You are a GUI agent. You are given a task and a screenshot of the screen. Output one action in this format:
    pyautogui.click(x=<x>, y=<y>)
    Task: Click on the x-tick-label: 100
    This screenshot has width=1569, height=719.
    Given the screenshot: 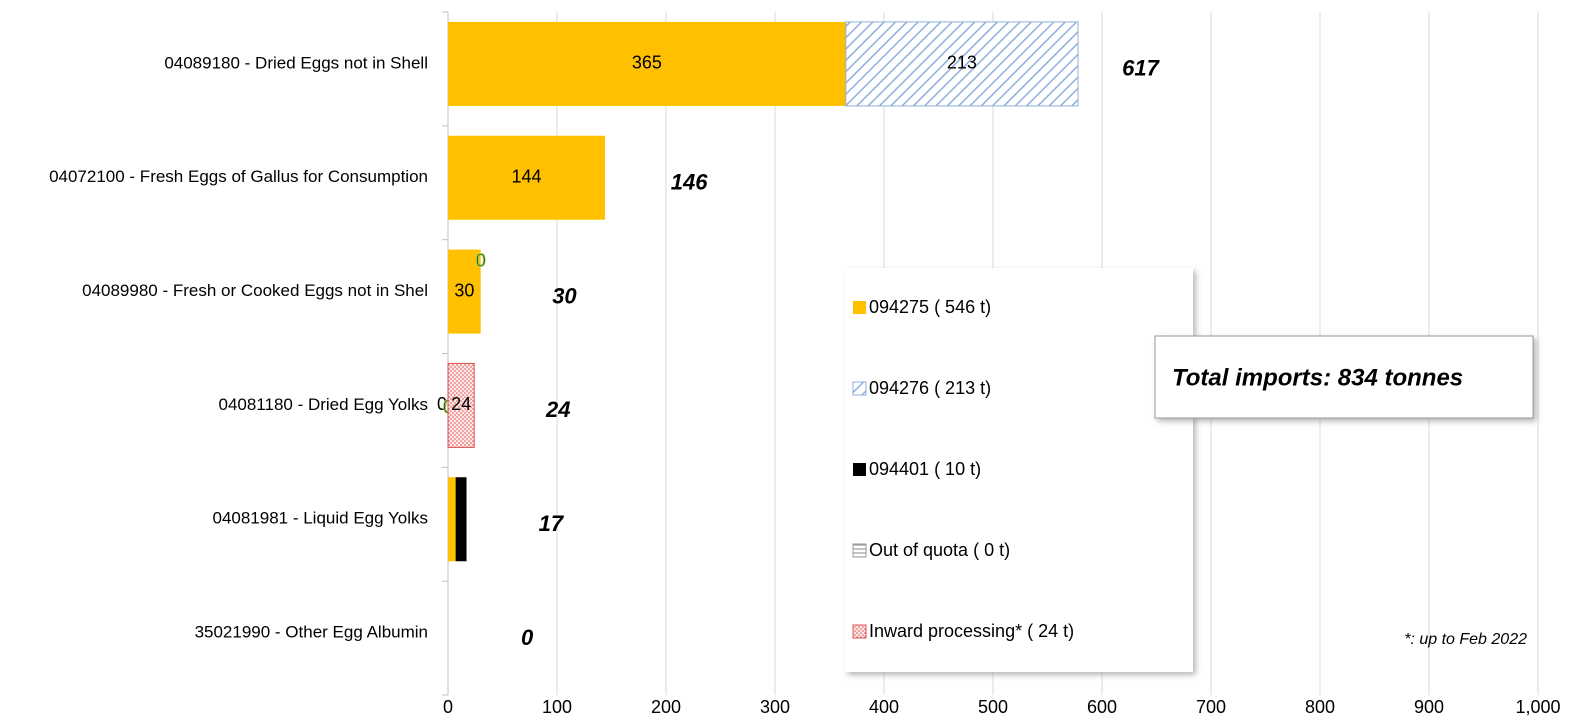 What is the action you would take?
    pyautogui.click(x=557, y=707)
    